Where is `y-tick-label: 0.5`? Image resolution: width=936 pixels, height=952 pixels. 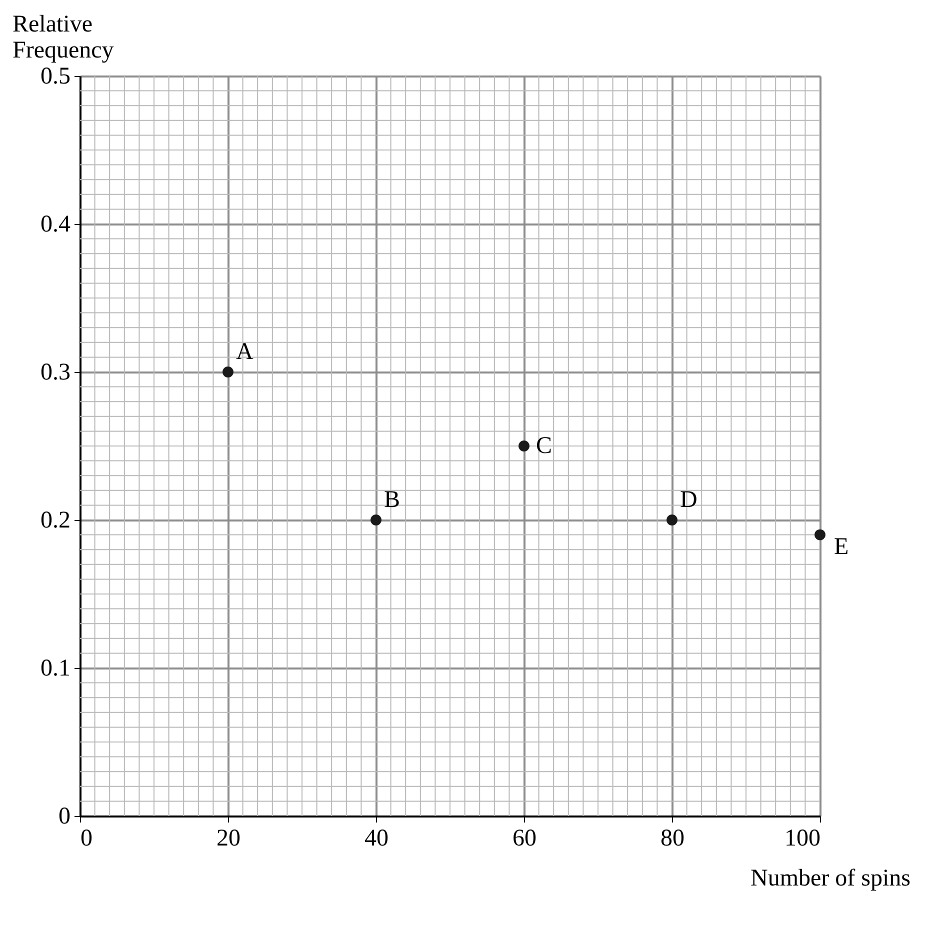 y-tick-label: 0.5 is located at coordinates (55, 77).